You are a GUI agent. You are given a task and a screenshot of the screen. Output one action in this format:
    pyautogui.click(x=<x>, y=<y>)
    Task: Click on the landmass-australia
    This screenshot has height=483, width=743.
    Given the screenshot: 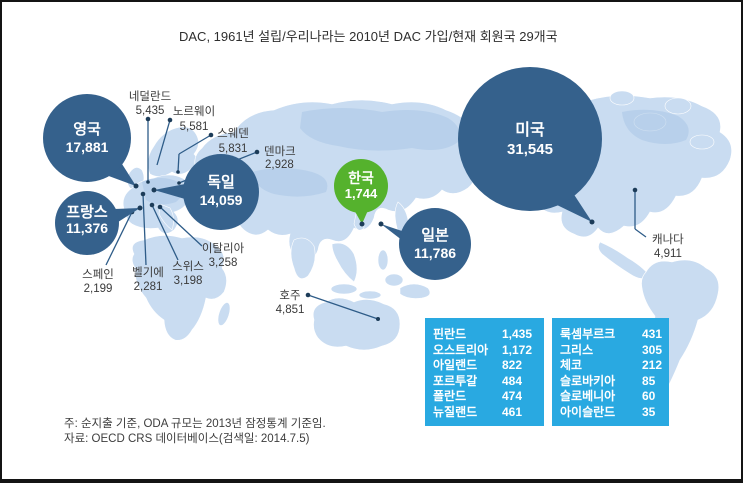 What is the action you would take?
    pyautogui.click(x=356, y=324)
    